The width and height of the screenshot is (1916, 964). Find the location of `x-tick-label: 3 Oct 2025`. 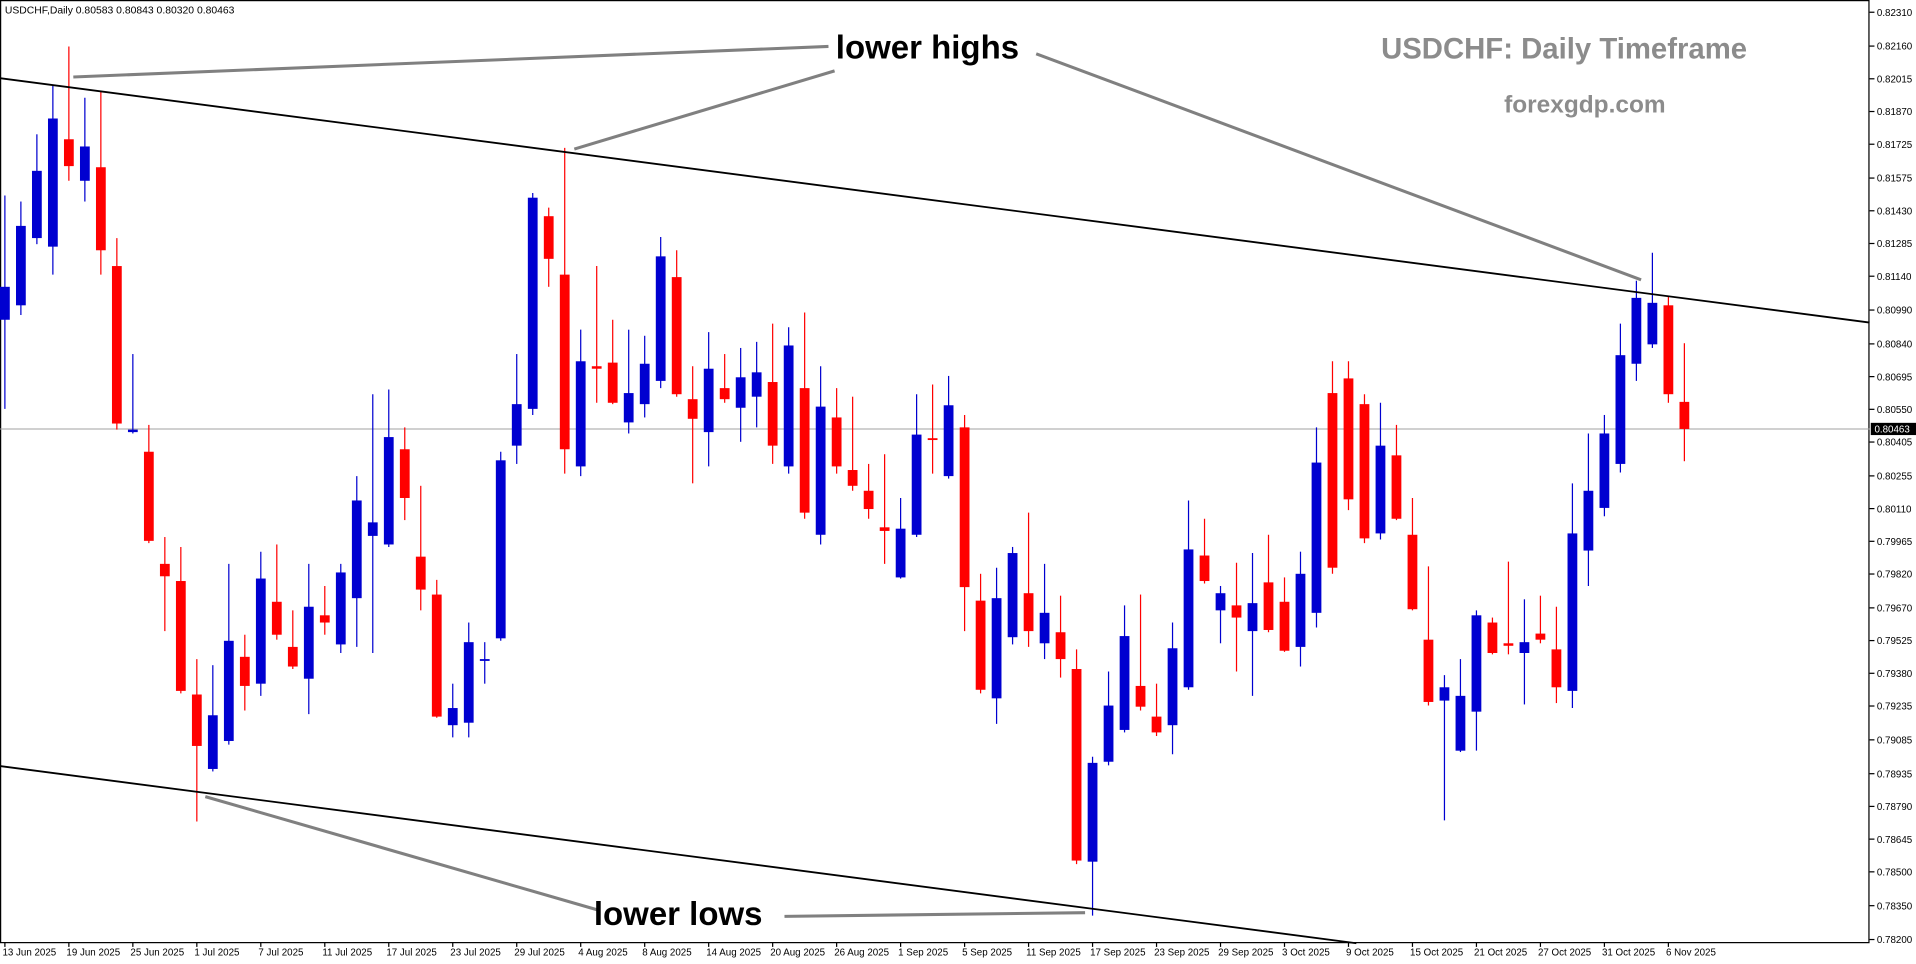

x-tick-label: 3 Oct 2025 is located at coordinates (1306, 952).